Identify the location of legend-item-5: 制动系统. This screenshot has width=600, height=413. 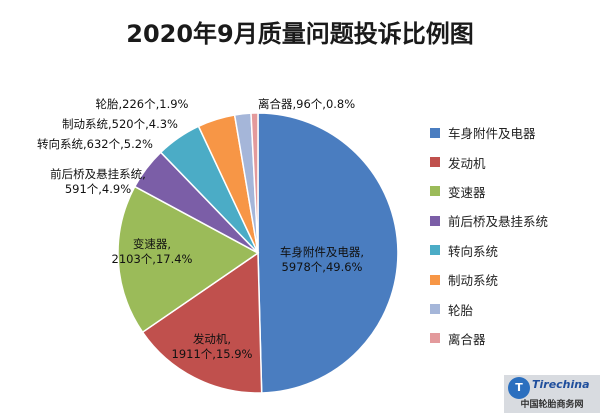
(512, 279).